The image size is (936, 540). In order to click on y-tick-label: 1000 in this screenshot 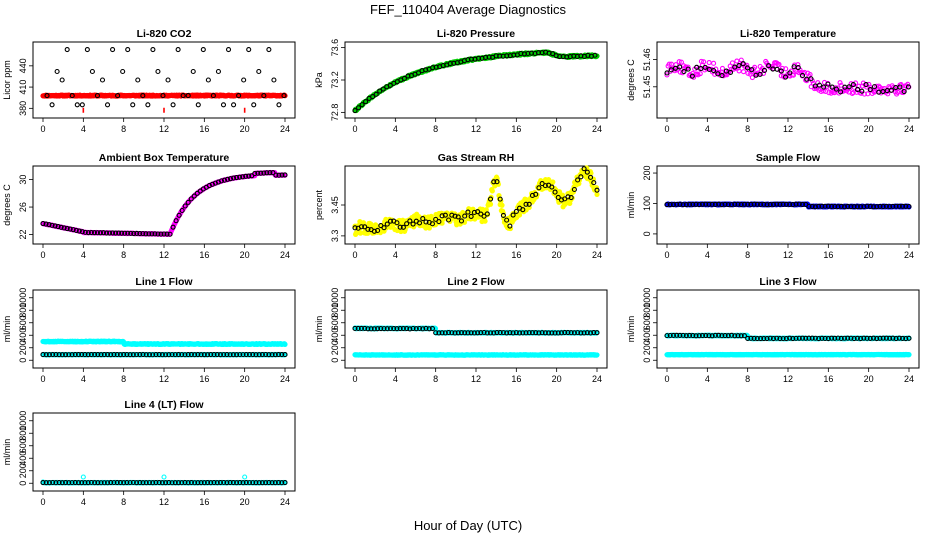, I will do `click(647, 298)`.